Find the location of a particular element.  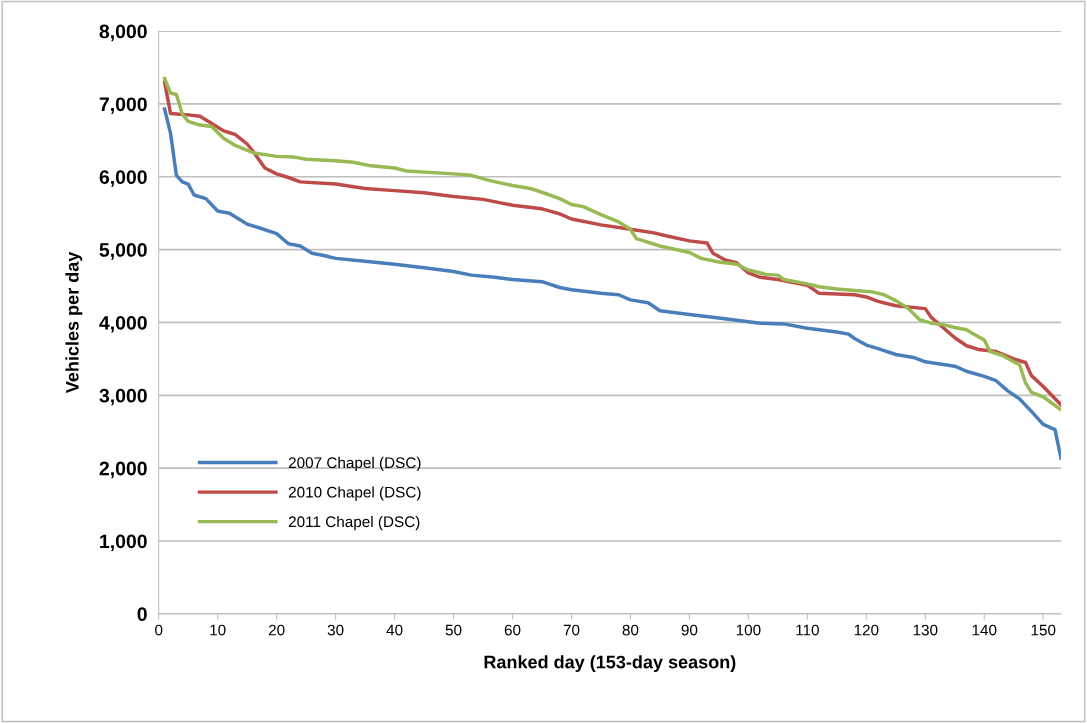

x-tick-label: 90 is located at coordinates (689, 630).